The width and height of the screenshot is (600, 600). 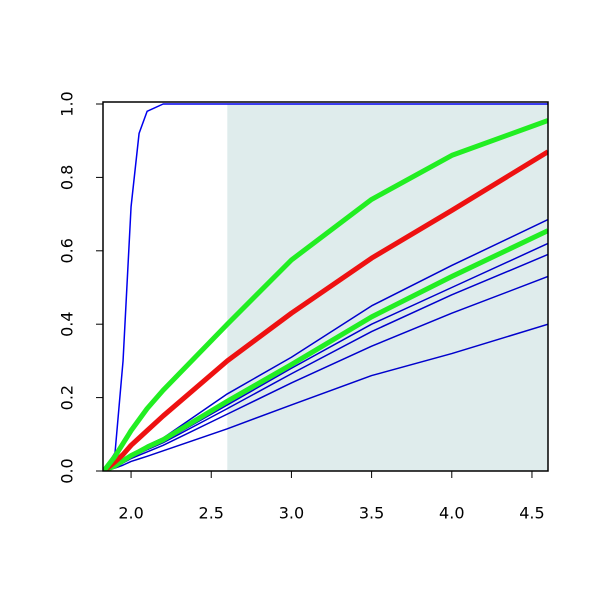 What do you see at coordinates (67, 397) in the screenshot?
I see `y-tick-label: 0.2` at bounding box center [67, 397].